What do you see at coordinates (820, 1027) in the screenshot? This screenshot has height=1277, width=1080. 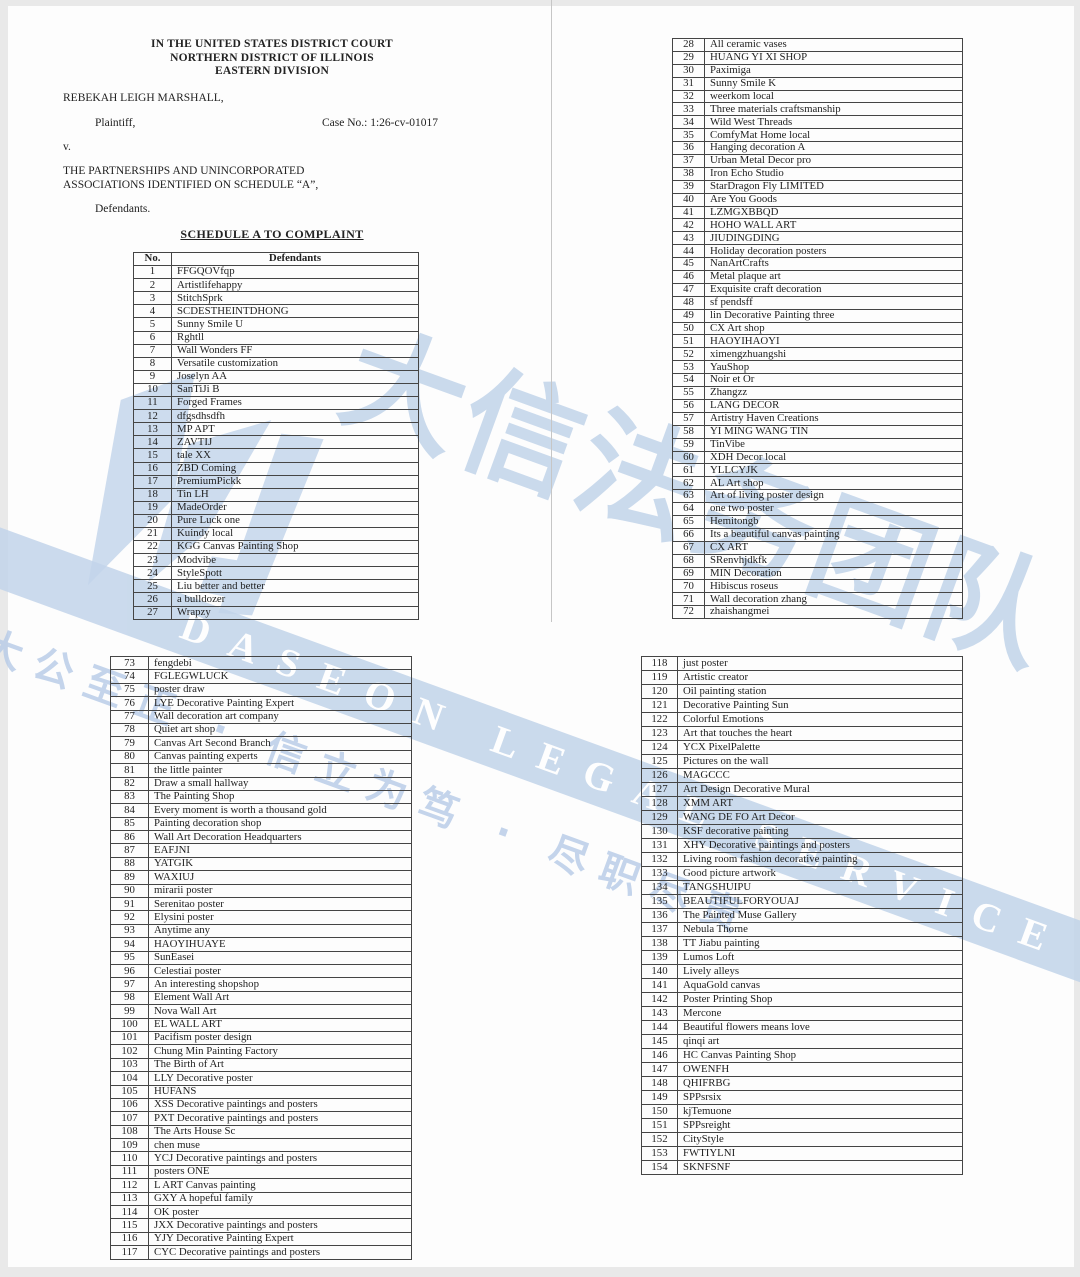 I see `defendant-name: Beautiful flowers means love` at bounding box center [820, 1027].